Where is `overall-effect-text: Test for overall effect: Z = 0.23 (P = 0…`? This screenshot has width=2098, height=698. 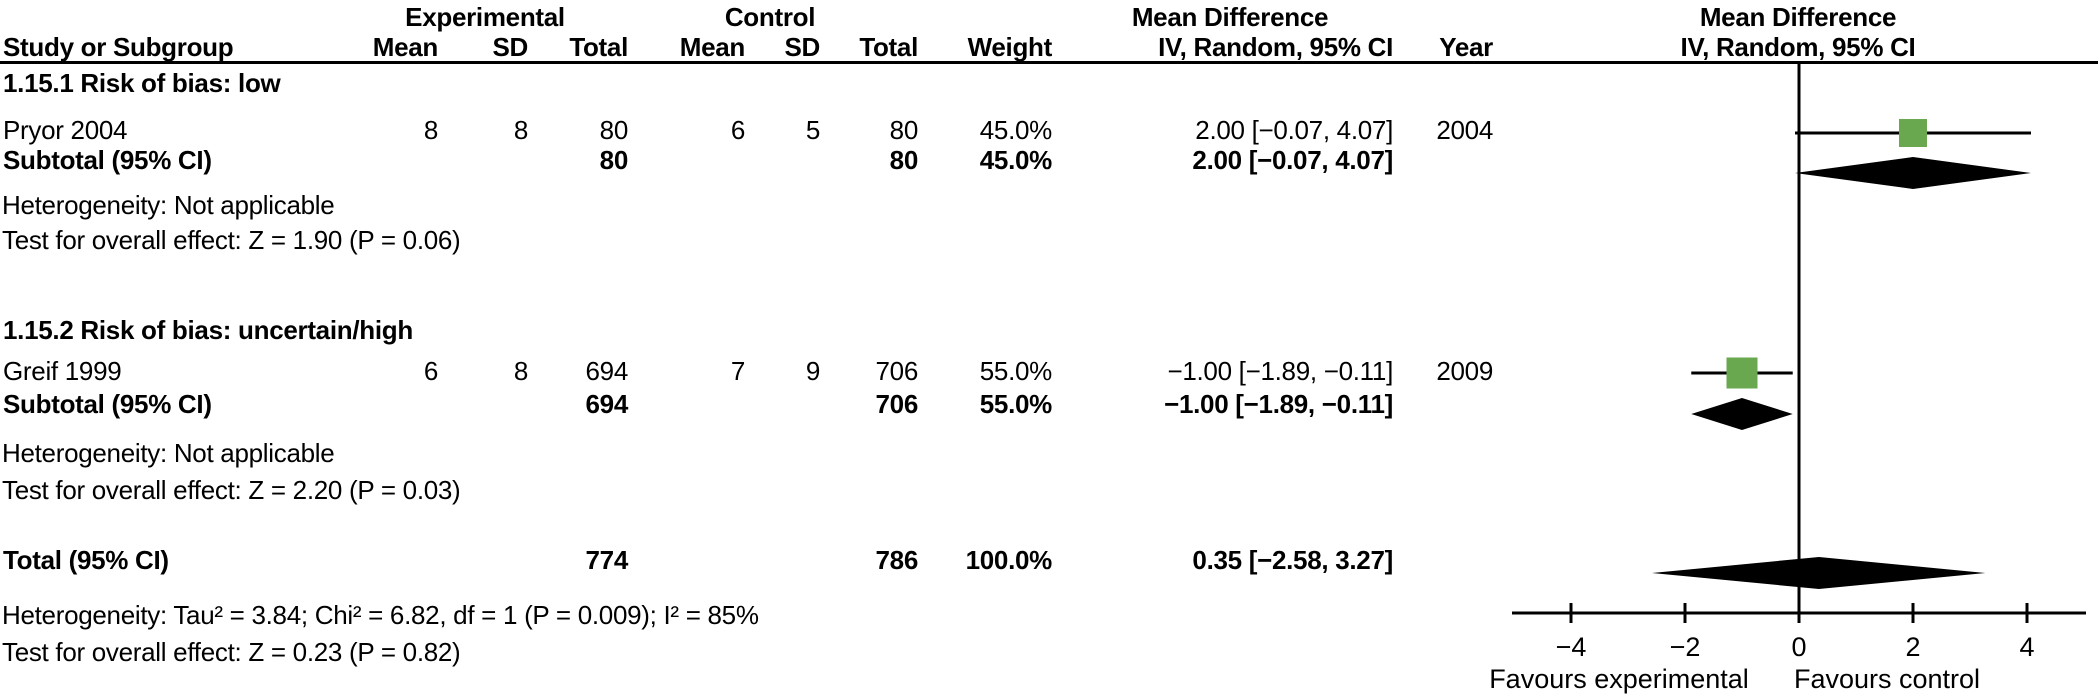 overall-effect-text: Test for overall effect: Z = 0.23 (P = 0… is located at coordinates (231, 652).